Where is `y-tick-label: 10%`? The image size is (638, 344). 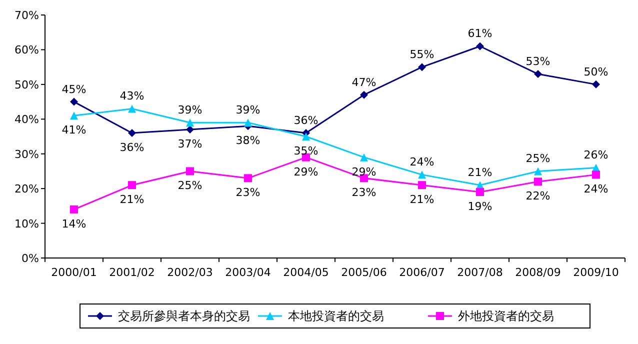 y-tick-label: 10% is located at coordinates (26, 223).